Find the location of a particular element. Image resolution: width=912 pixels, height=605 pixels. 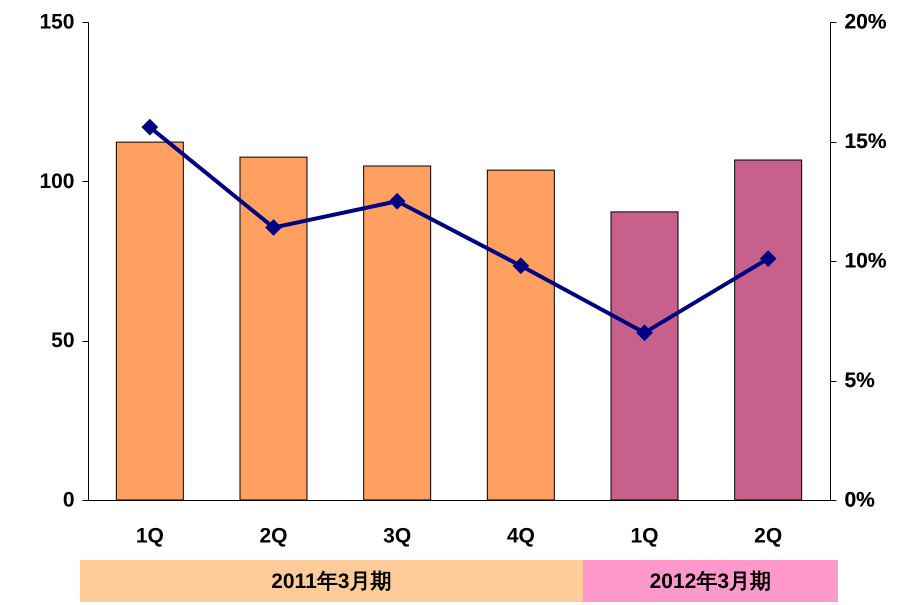

y-tick-label: 150 is located at coordinates (56, 22).